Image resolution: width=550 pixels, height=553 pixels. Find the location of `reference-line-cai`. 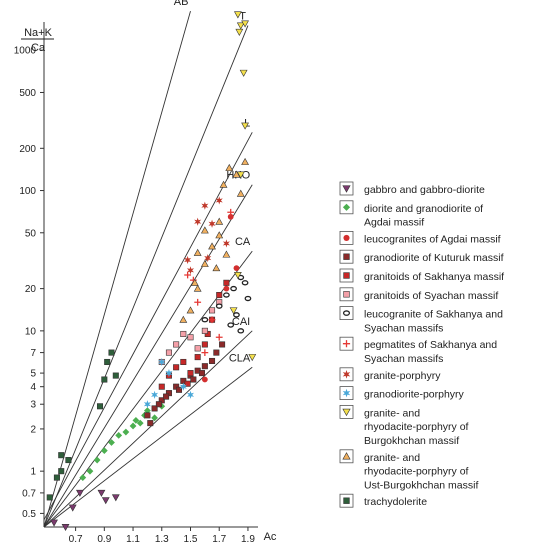

reference-line-cai is located at coordinates (148, 429).